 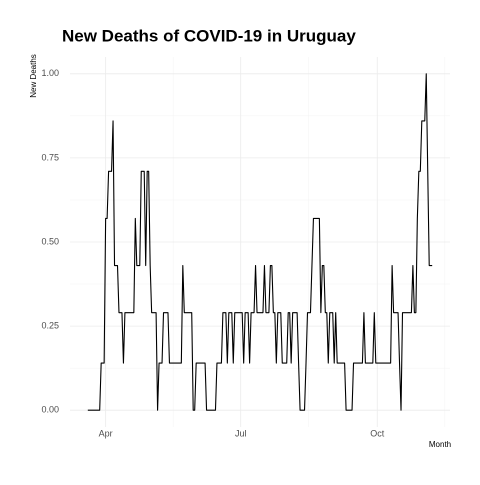 What do you see at coordinates (50, 410) in the screenshot?
I see `y-tick-label: 0.00` at bounding box center [50, 410].